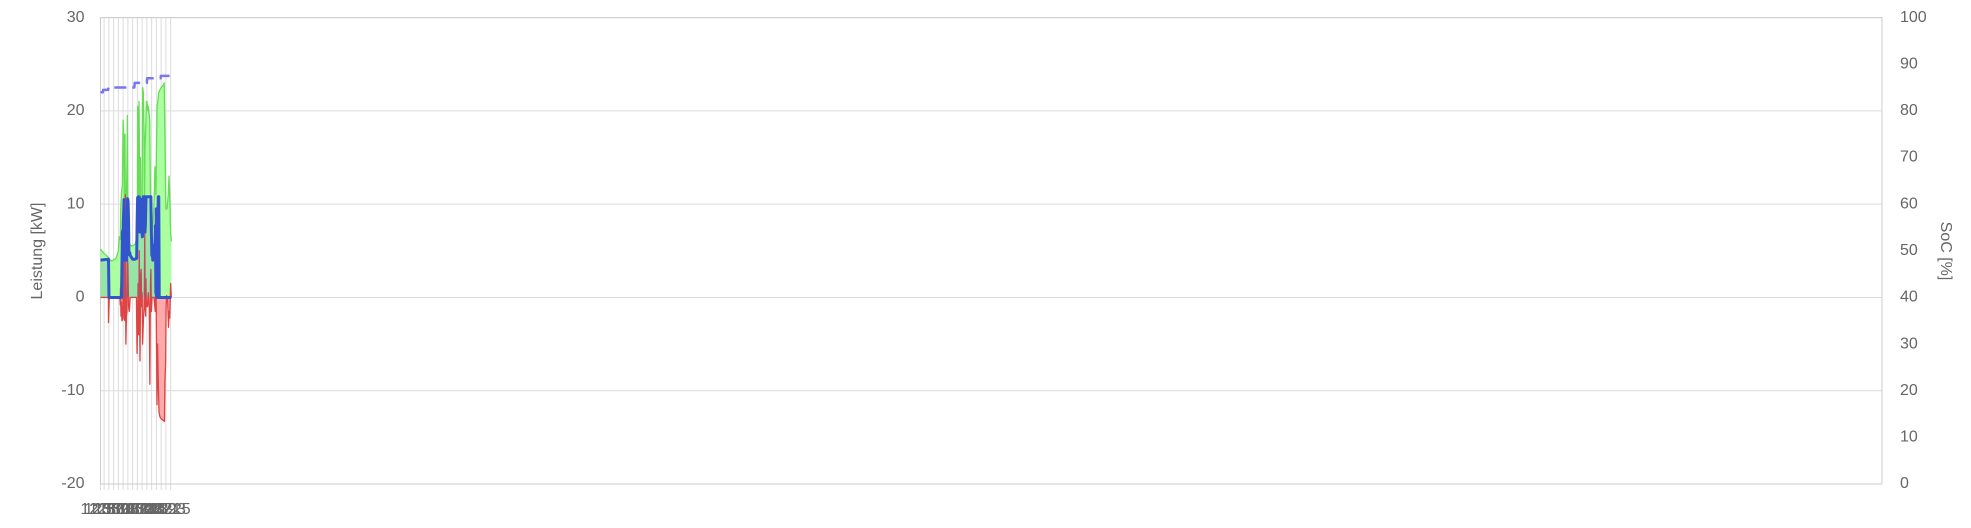 This screenshot has height=528, width=1971. Describe the element at coordinates (1909, 437) in the screenshot. I see `y2-tick-label: 10` at that location.